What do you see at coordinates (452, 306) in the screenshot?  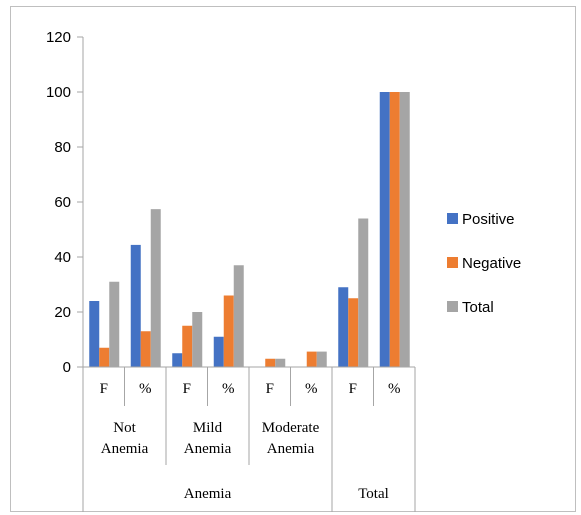 I see `legend-swatch-total` at bounding box center [452, 306].